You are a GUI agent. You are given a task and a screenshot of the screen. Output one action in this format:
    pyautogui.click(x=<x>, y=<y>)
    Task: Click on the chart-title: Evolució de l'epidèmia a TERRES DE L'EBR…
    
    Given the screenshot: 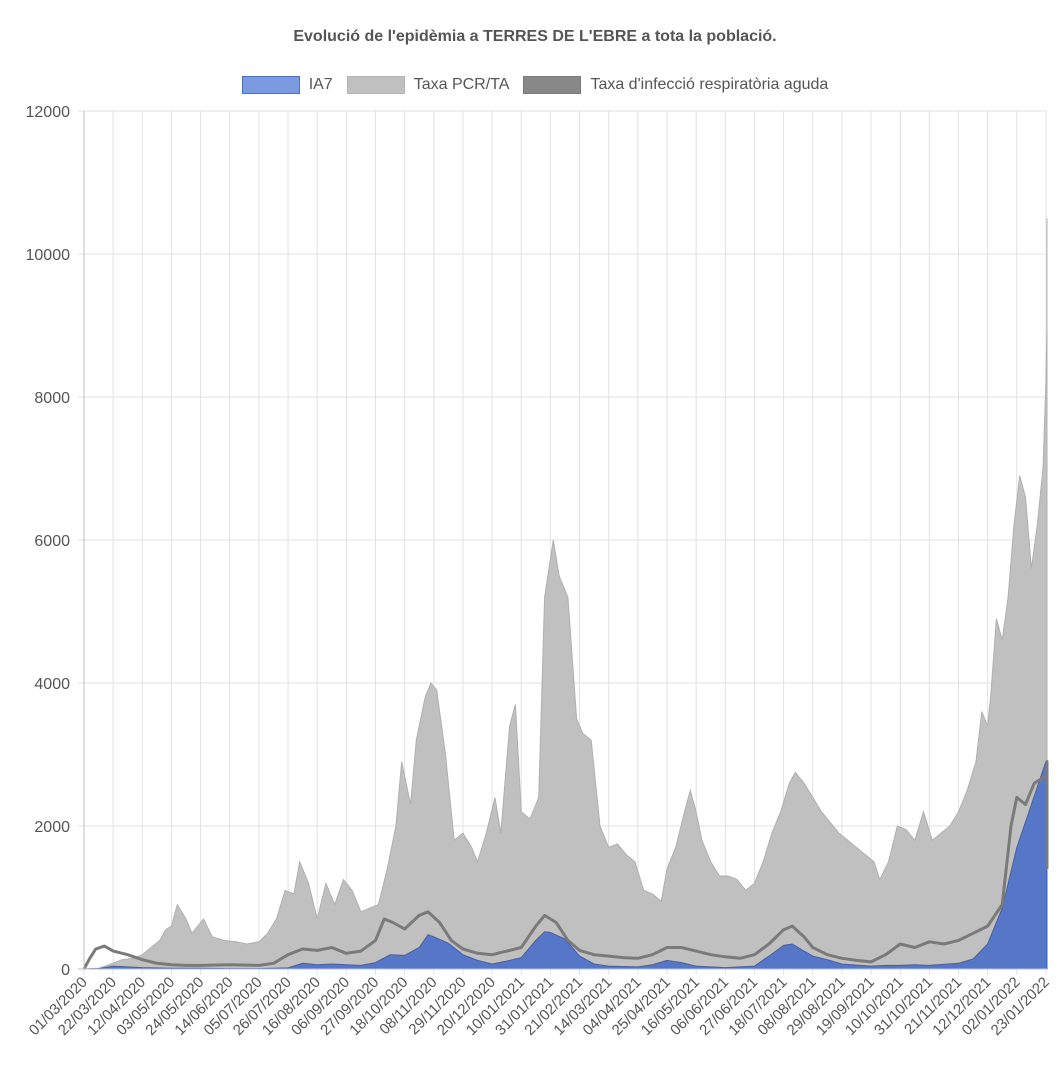 What is the action you would take?
    pyautogui.click(x=535, y=36)
    